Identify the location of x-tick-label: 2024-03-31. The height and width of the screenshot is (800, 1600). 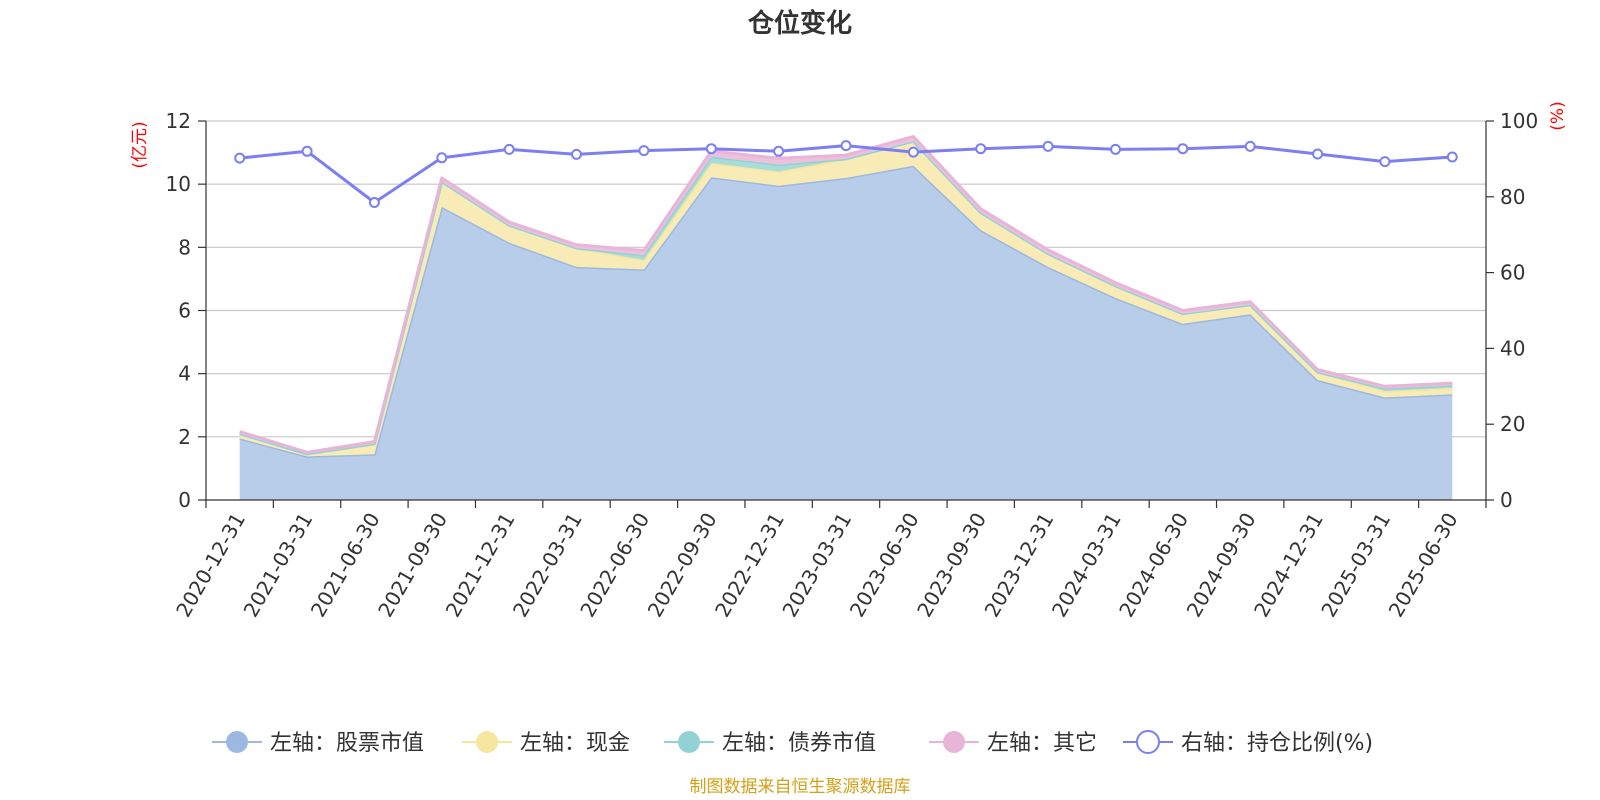
(1086, 565).